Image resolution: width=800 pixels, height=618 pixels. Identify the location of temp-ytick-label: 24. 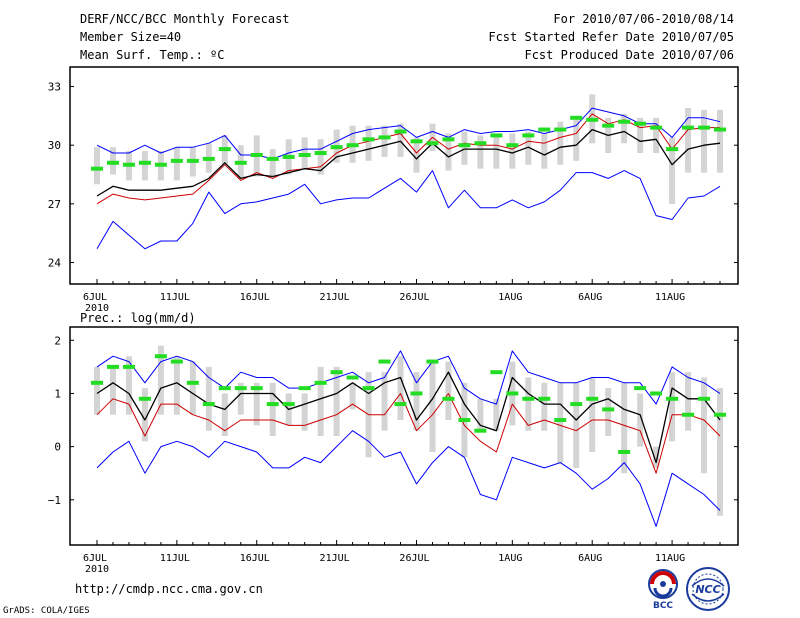
(55, 262).